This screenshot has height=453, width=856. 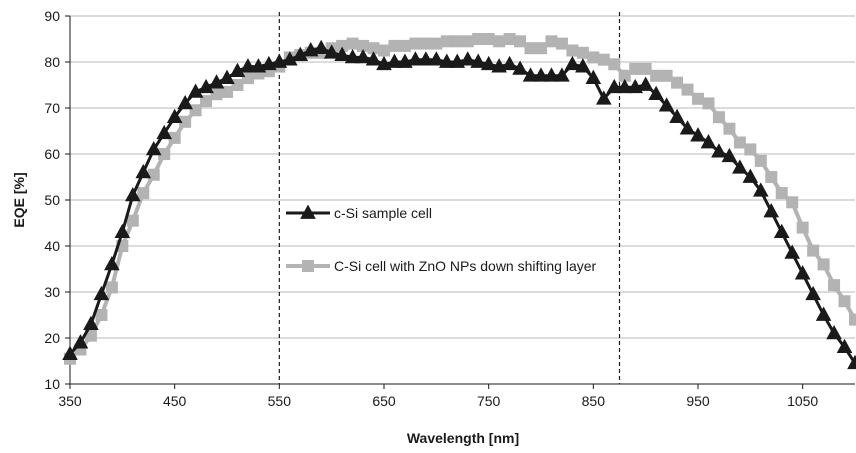 What do you see at coordinates (52, 62) in the screenshot?
I see `y-tick-label: 80` at bounding box center [52, 62].